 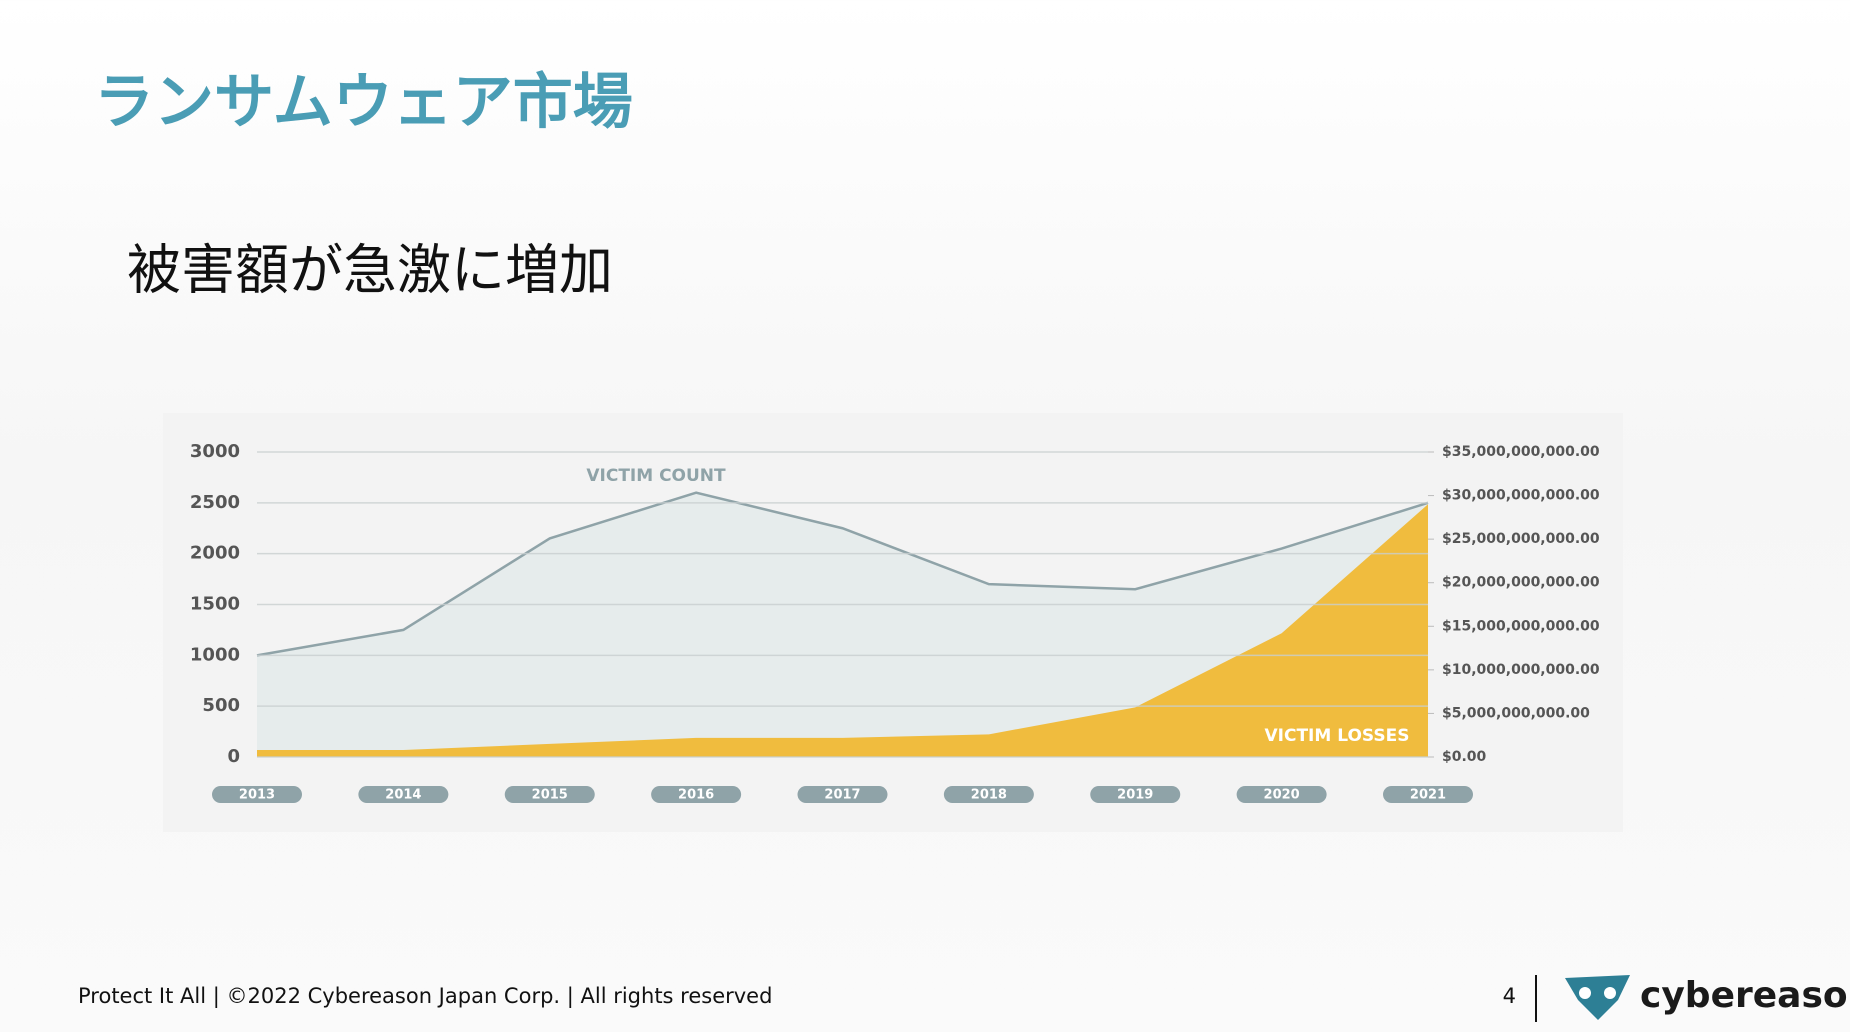 What do you see at coordinates (215, 502) in the screenshot?
I see `y-tick-label: 2500` at bounding box center [215, 502].